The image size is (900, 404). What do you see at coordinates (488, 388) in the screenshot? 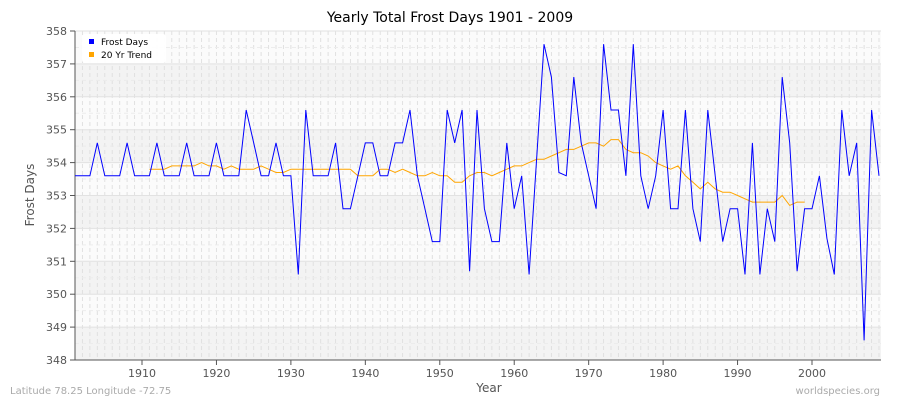
I see `x-axis-label: Year` at bounding box center [488, 388].